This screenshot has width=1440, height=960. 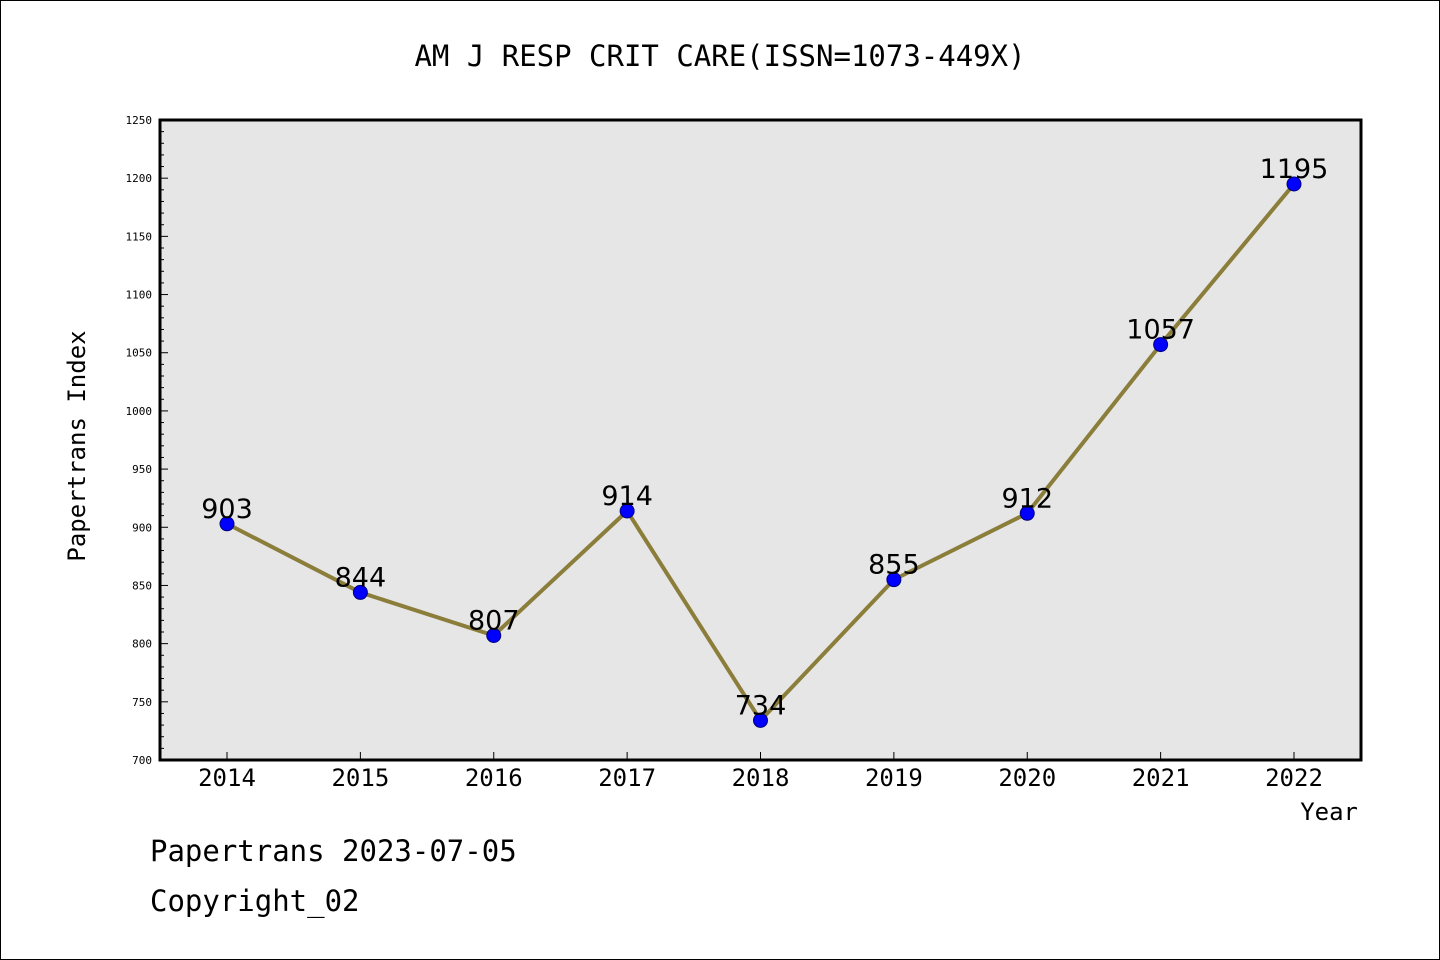 I want to click on footer-date: Papertrans 2023-07-05, so click(x=333, y=851).